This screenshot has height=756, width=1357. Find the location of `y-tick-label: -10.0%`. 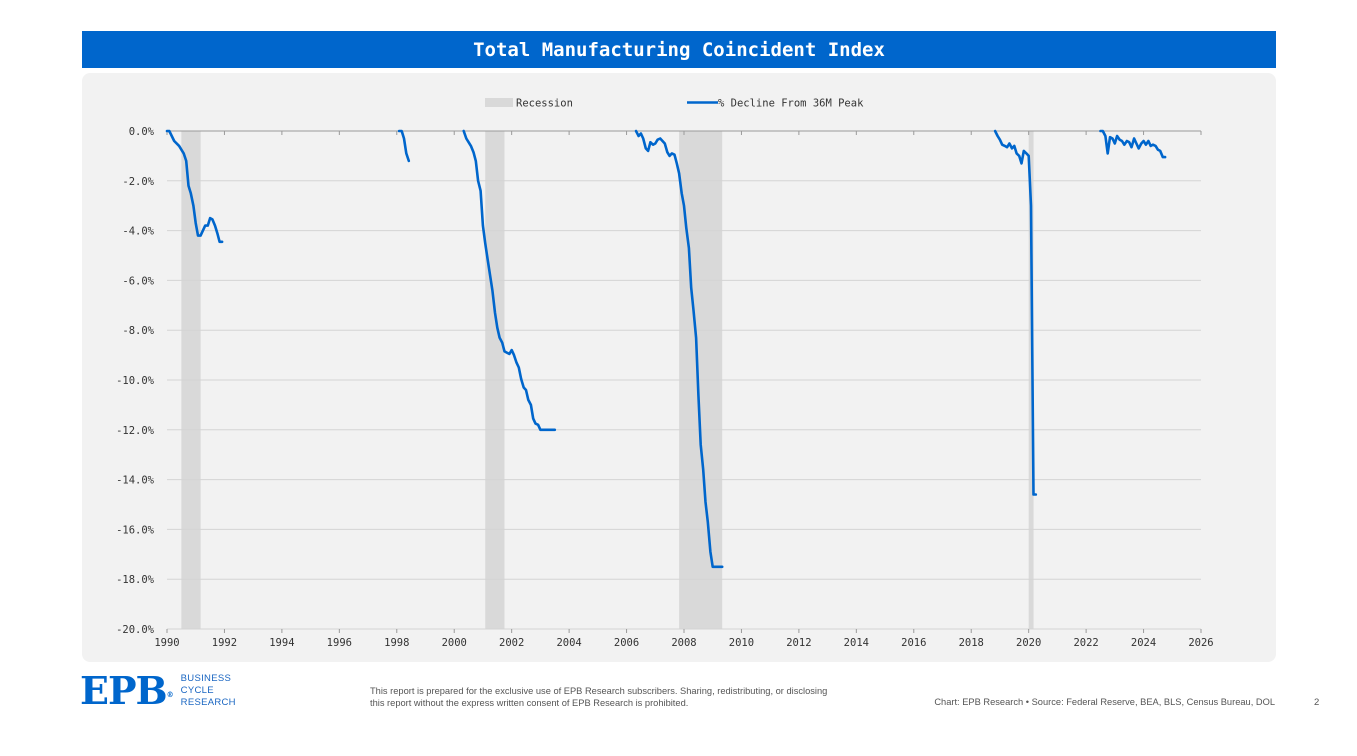

y-tick-label: -10.0% is located at coordinates (135, 381).